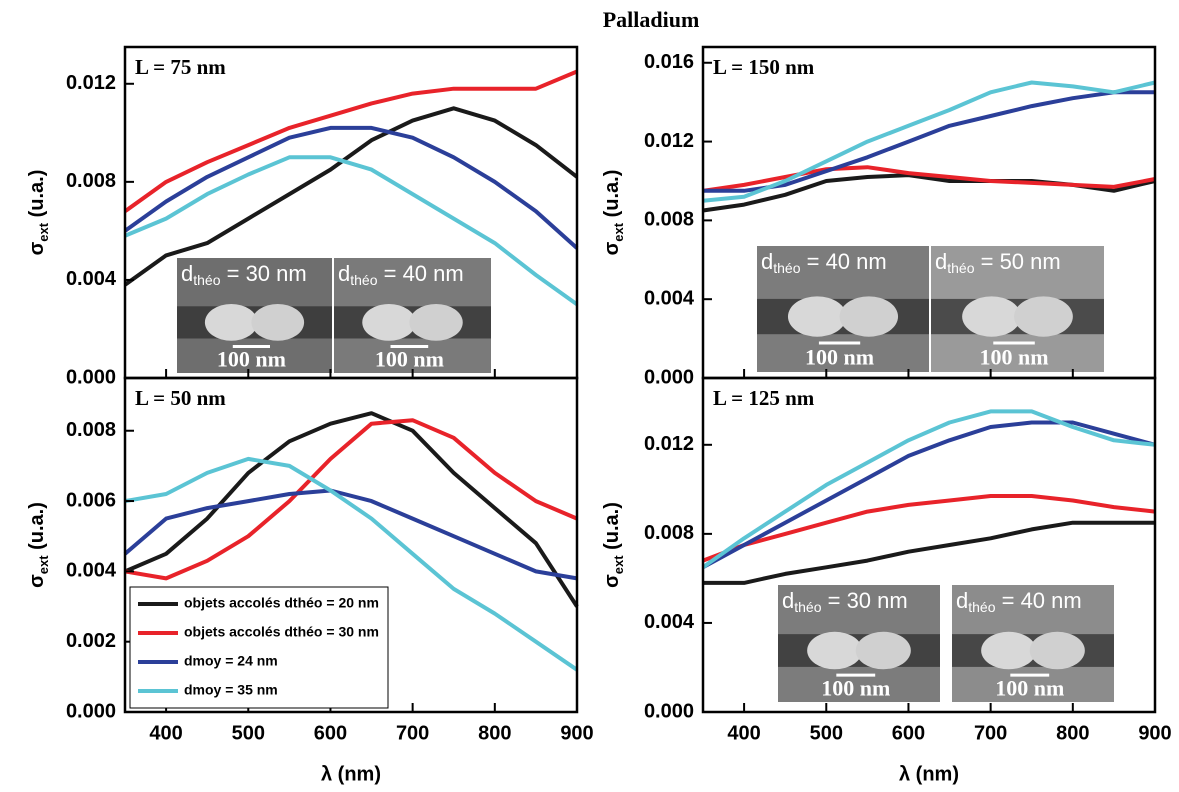 The image size is (1179, 792). I want to click on panel-label: L = 150 nm, so click(764, 67).